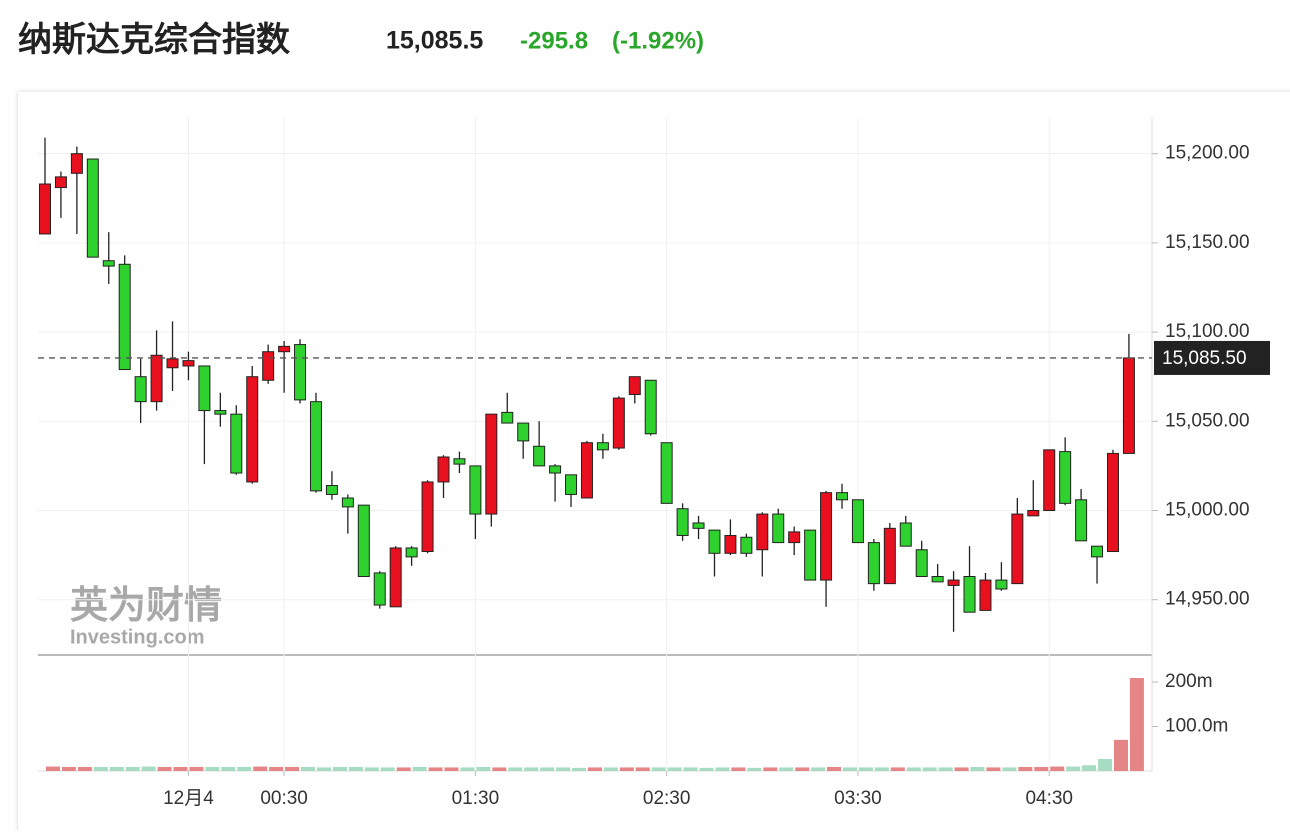 This screenshot has width=1290, height=835. I want to click on x-tick-label: 01:30, so click(476, 798).